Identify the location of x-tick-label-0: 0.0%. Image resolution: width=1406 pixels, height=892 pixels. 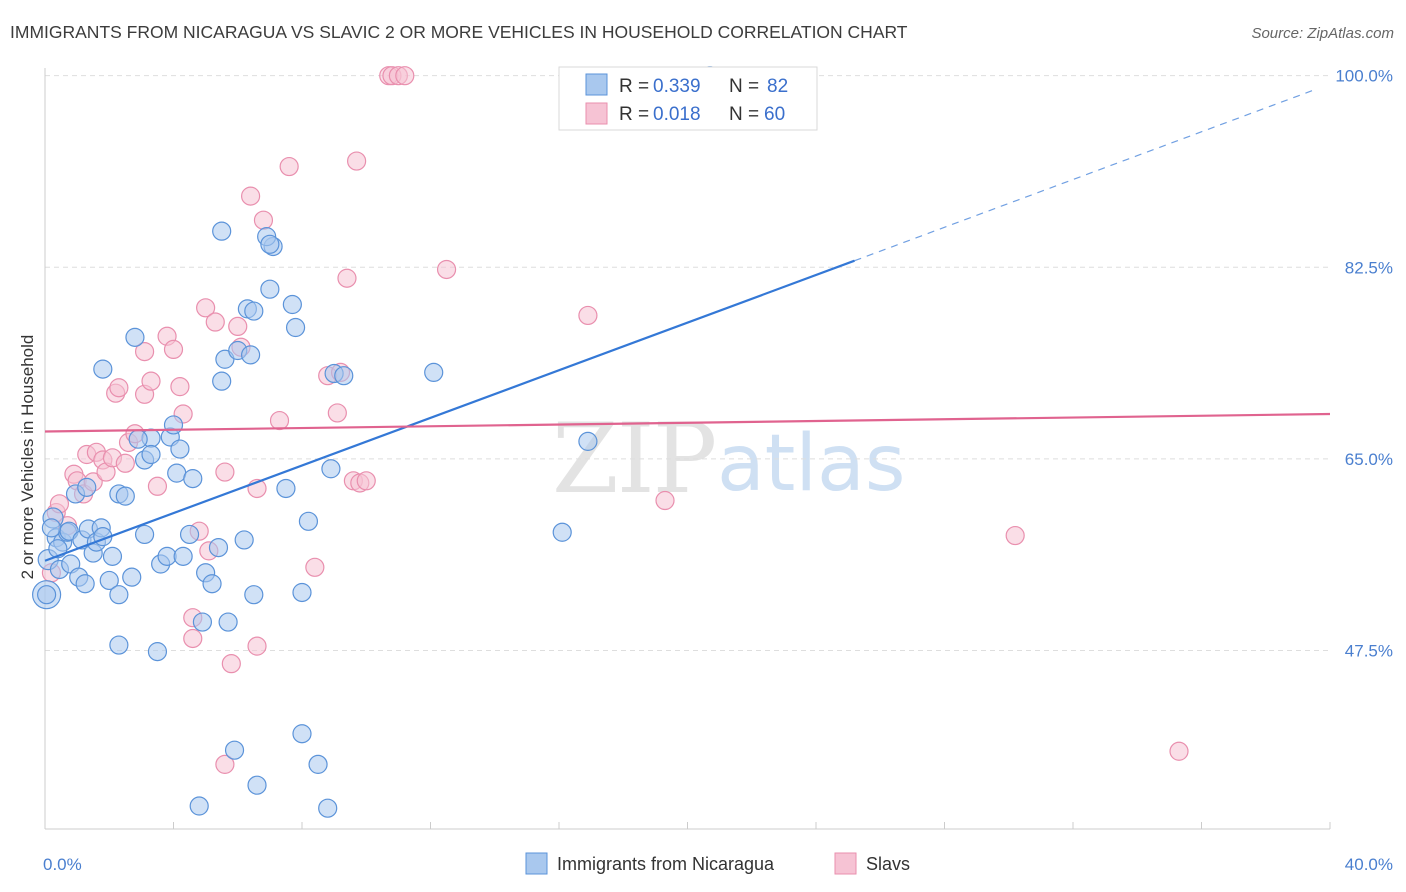
(62, 864).